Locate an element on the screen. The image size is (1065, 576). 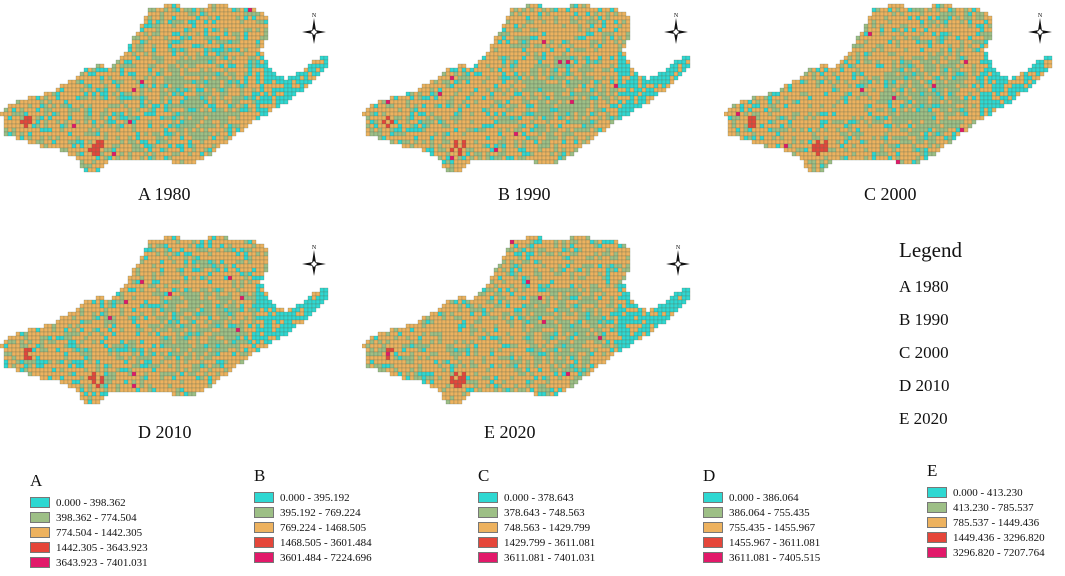
map-panel-a: N A 1980 is located at coordinates (170, 107).